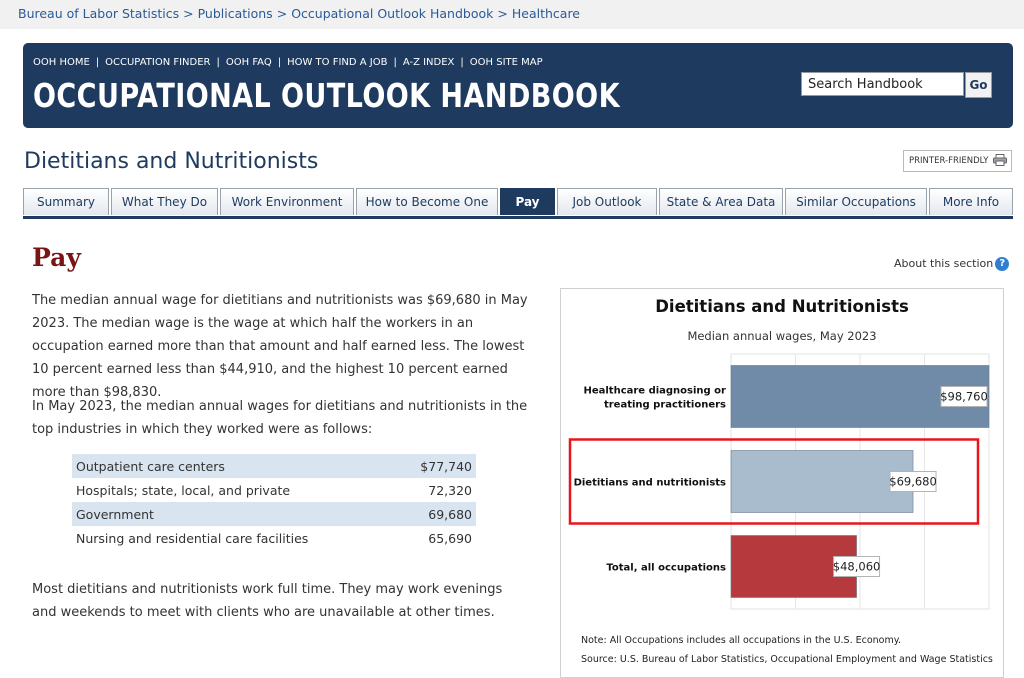 The width and height of the screenshot is (1024, 678). What do you see at coordinates (782, 336) in the screenshot?
I see `chart-subtitle: Median annual wages, May 2023` at bounding box center [782, 336].